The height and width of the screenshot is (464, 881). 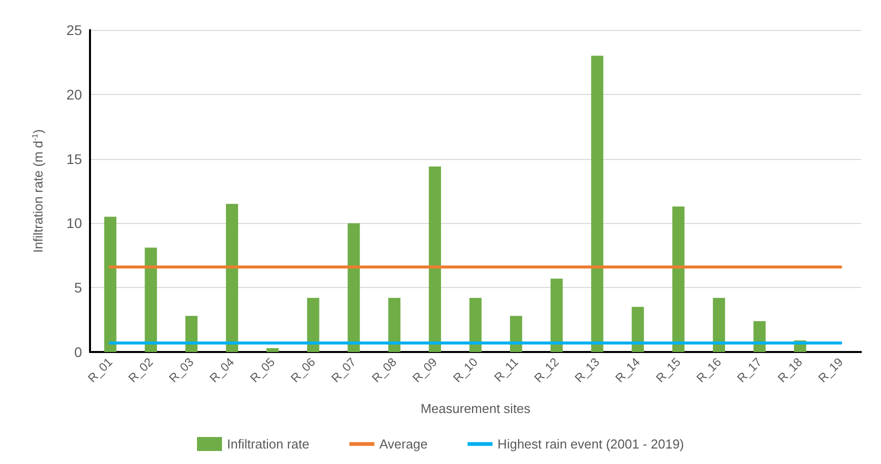 I want to click on y-tick-label: 10, so click(x=74, y=223).